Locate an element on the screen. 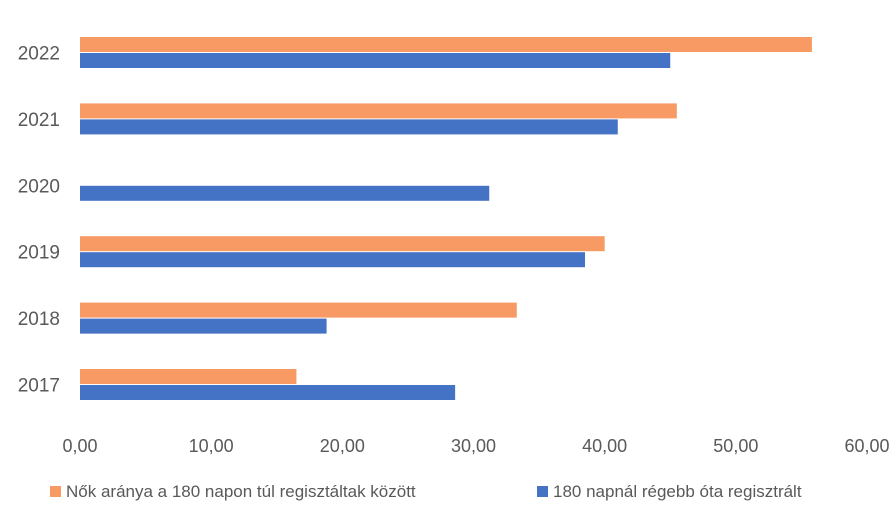 This screenshot has height=513, width=896. legend-label-registered-180: 180 napnál régebb óta regisztrált is located at coordinates (677, 491).